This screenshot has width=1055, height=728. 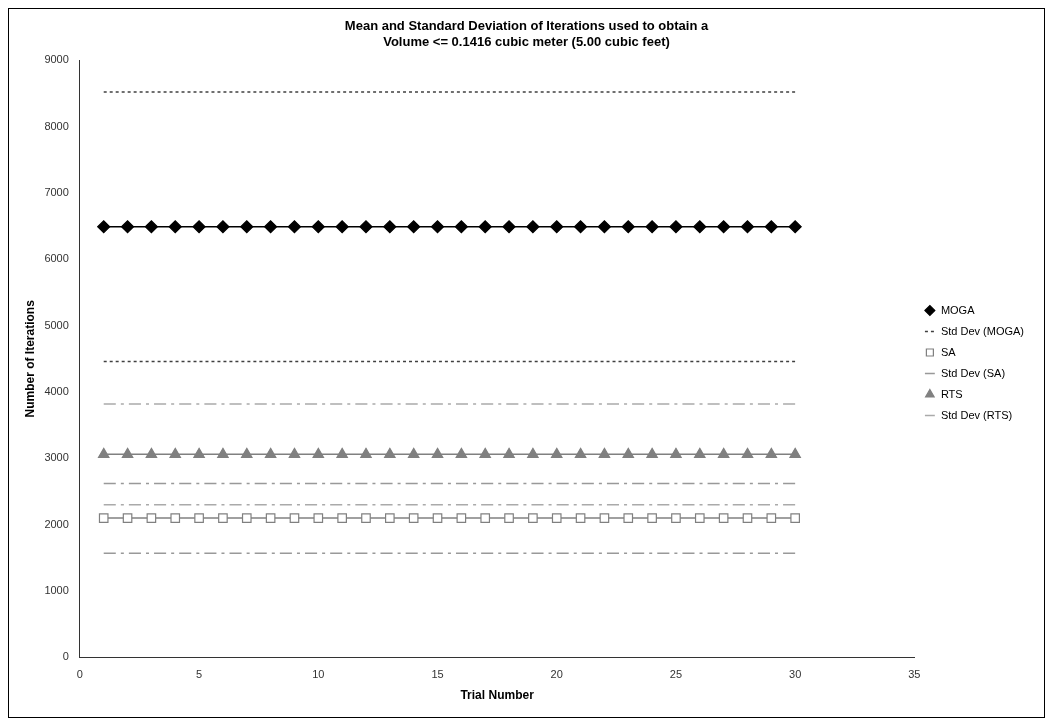 I want to click on y-tick-label: 3000, so click(x=56, y=457).